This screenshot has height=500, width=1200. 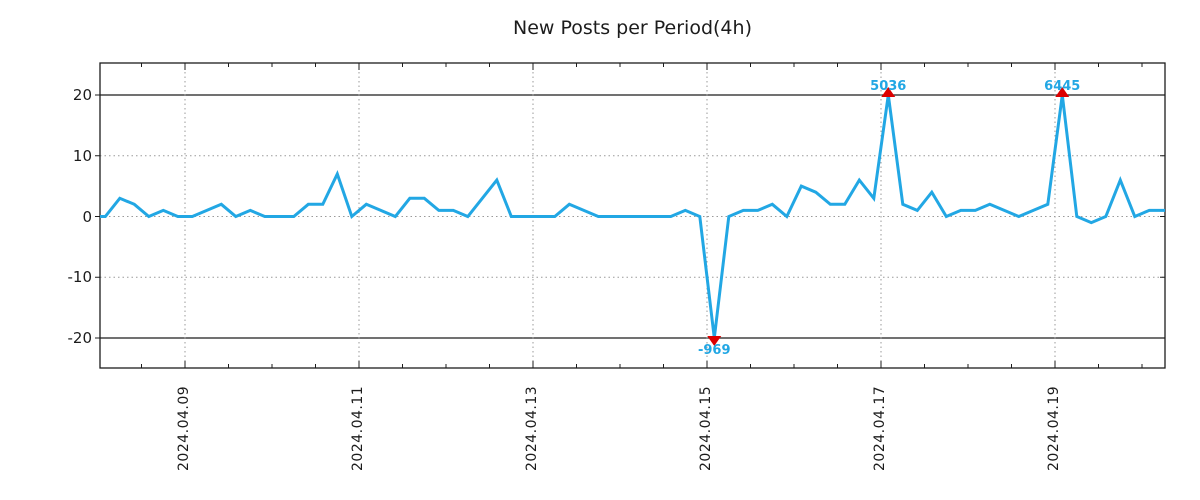 I want to click on y-tick-label: 20, so click(x=82, y=95).